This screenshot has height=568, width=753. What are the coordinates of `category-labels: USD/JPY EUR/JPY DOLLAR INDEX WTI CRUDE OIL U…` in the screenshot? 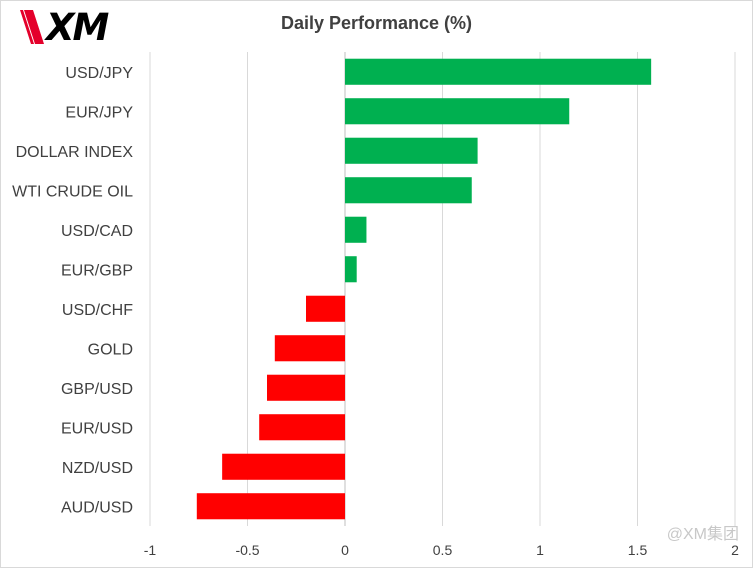 It's located at (72, 291).